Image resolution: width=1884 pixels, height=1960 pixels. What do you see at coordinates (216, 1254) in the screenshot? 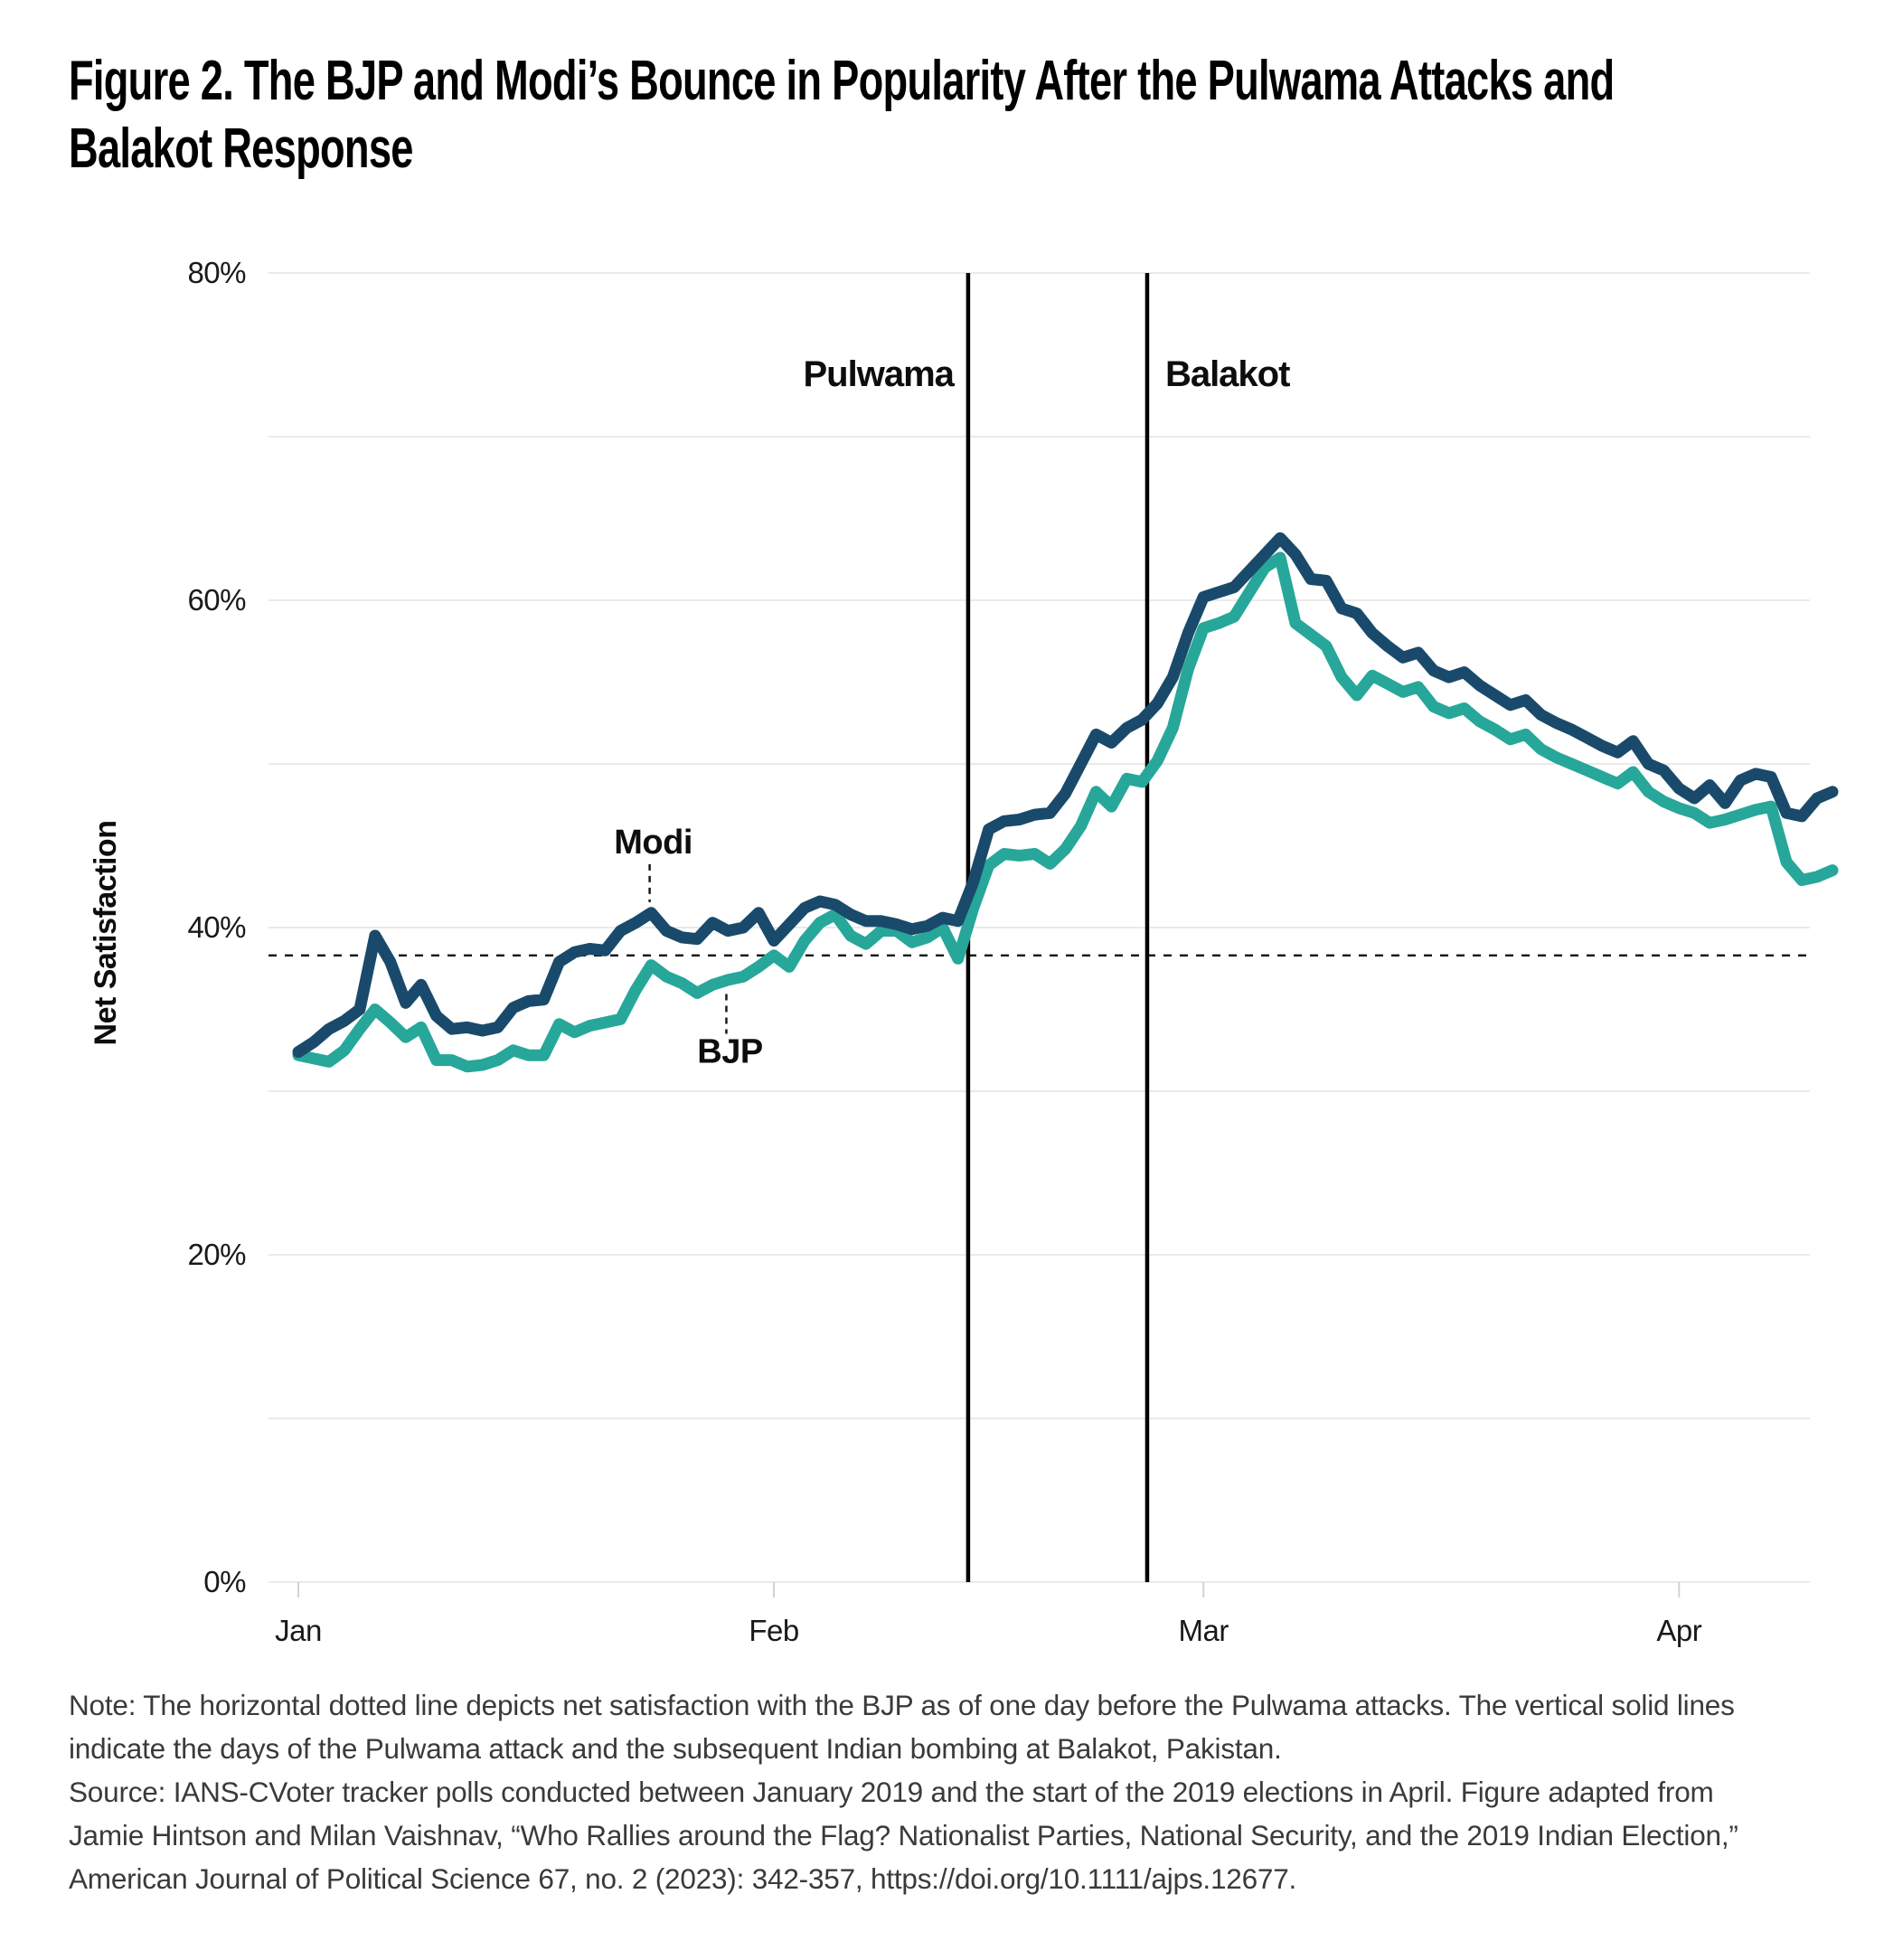
I see `y-tick-label-20pct: 20%` at bounding box center [216, 1254].